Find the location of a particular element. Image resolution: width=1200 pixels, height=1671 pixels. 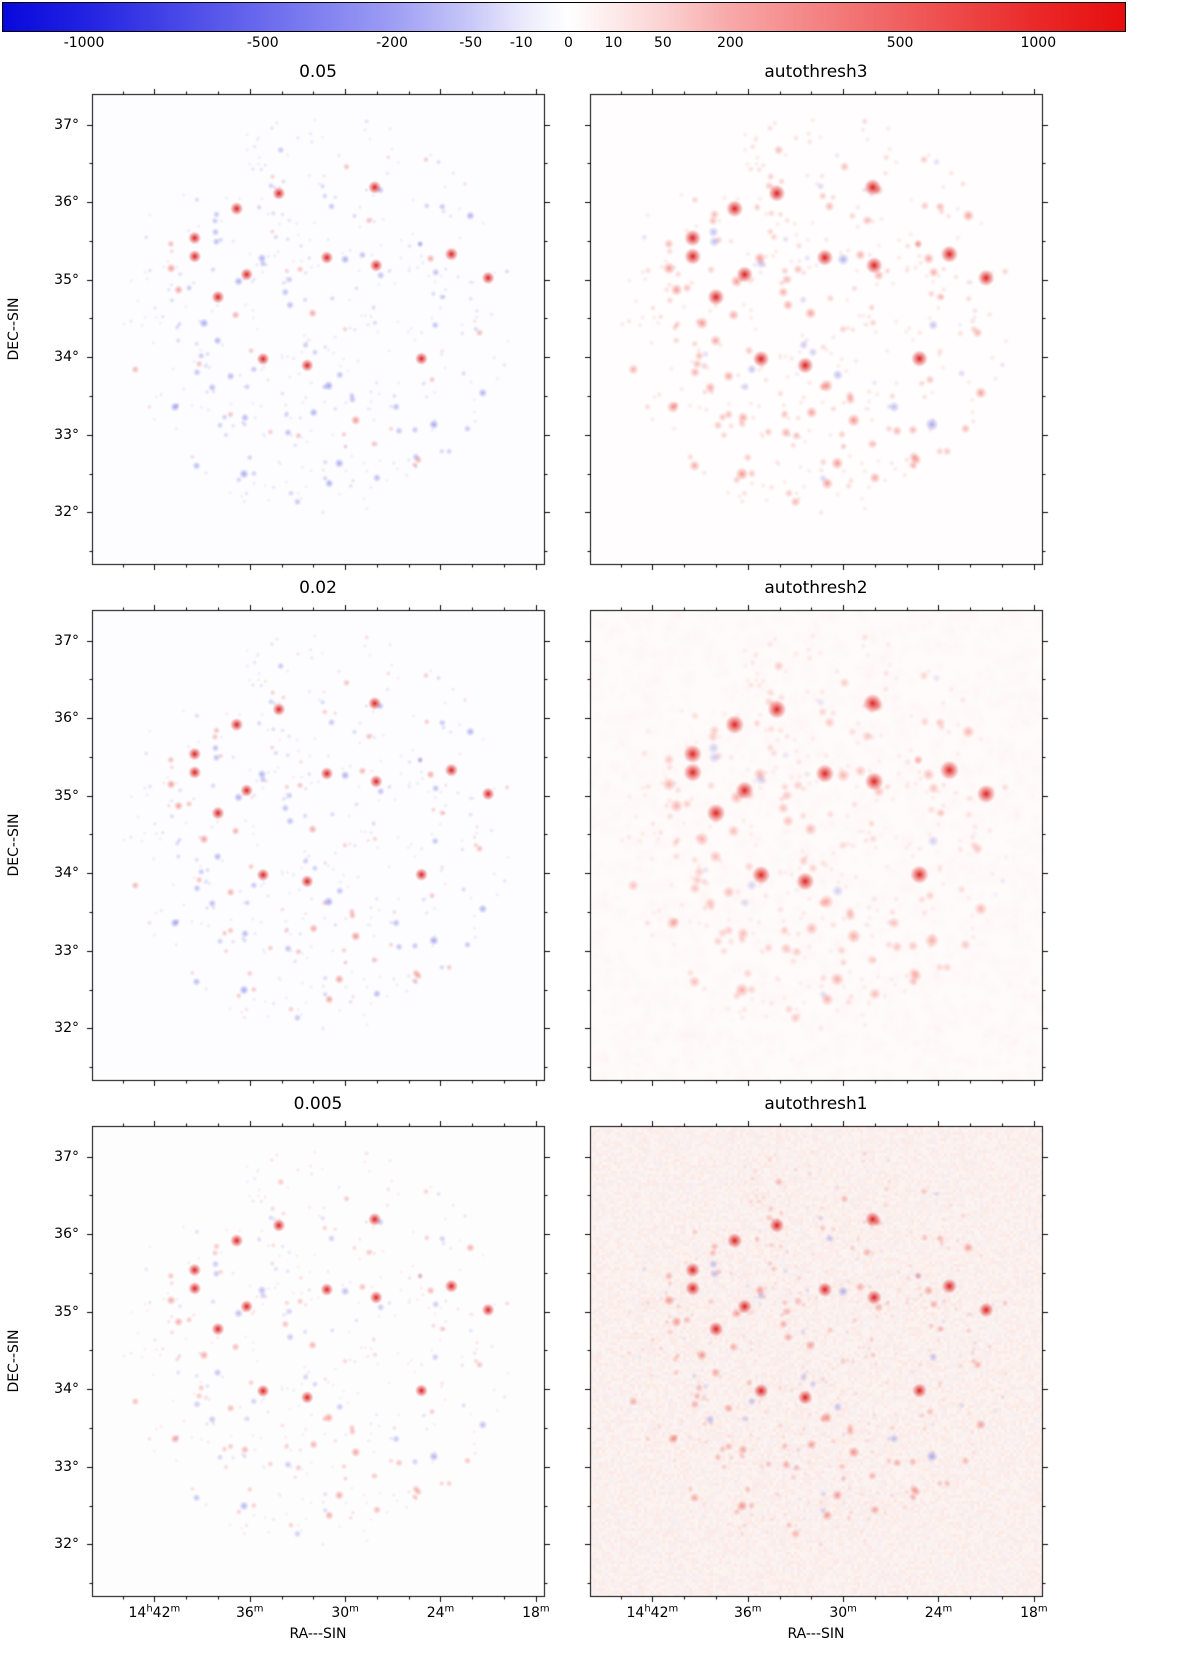

panel-title: 0.02 is located at coordinates (318, 588).